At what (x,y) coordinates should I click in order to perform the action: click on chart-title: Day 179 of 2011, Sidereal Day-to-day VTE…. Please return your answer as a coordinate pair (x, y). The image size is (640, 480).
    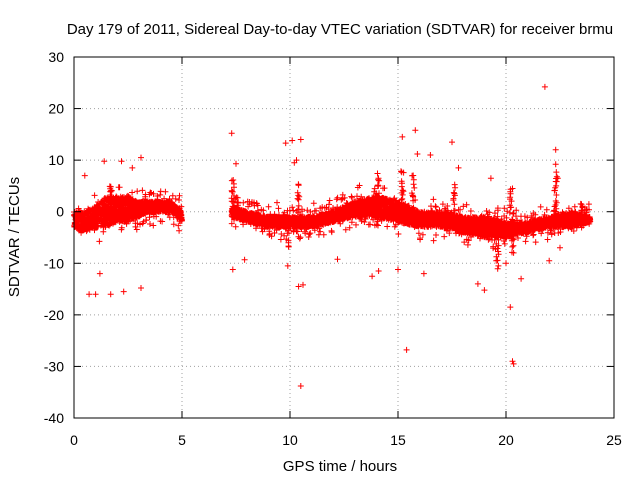
    Looking at the image, I should click on (340, 29).